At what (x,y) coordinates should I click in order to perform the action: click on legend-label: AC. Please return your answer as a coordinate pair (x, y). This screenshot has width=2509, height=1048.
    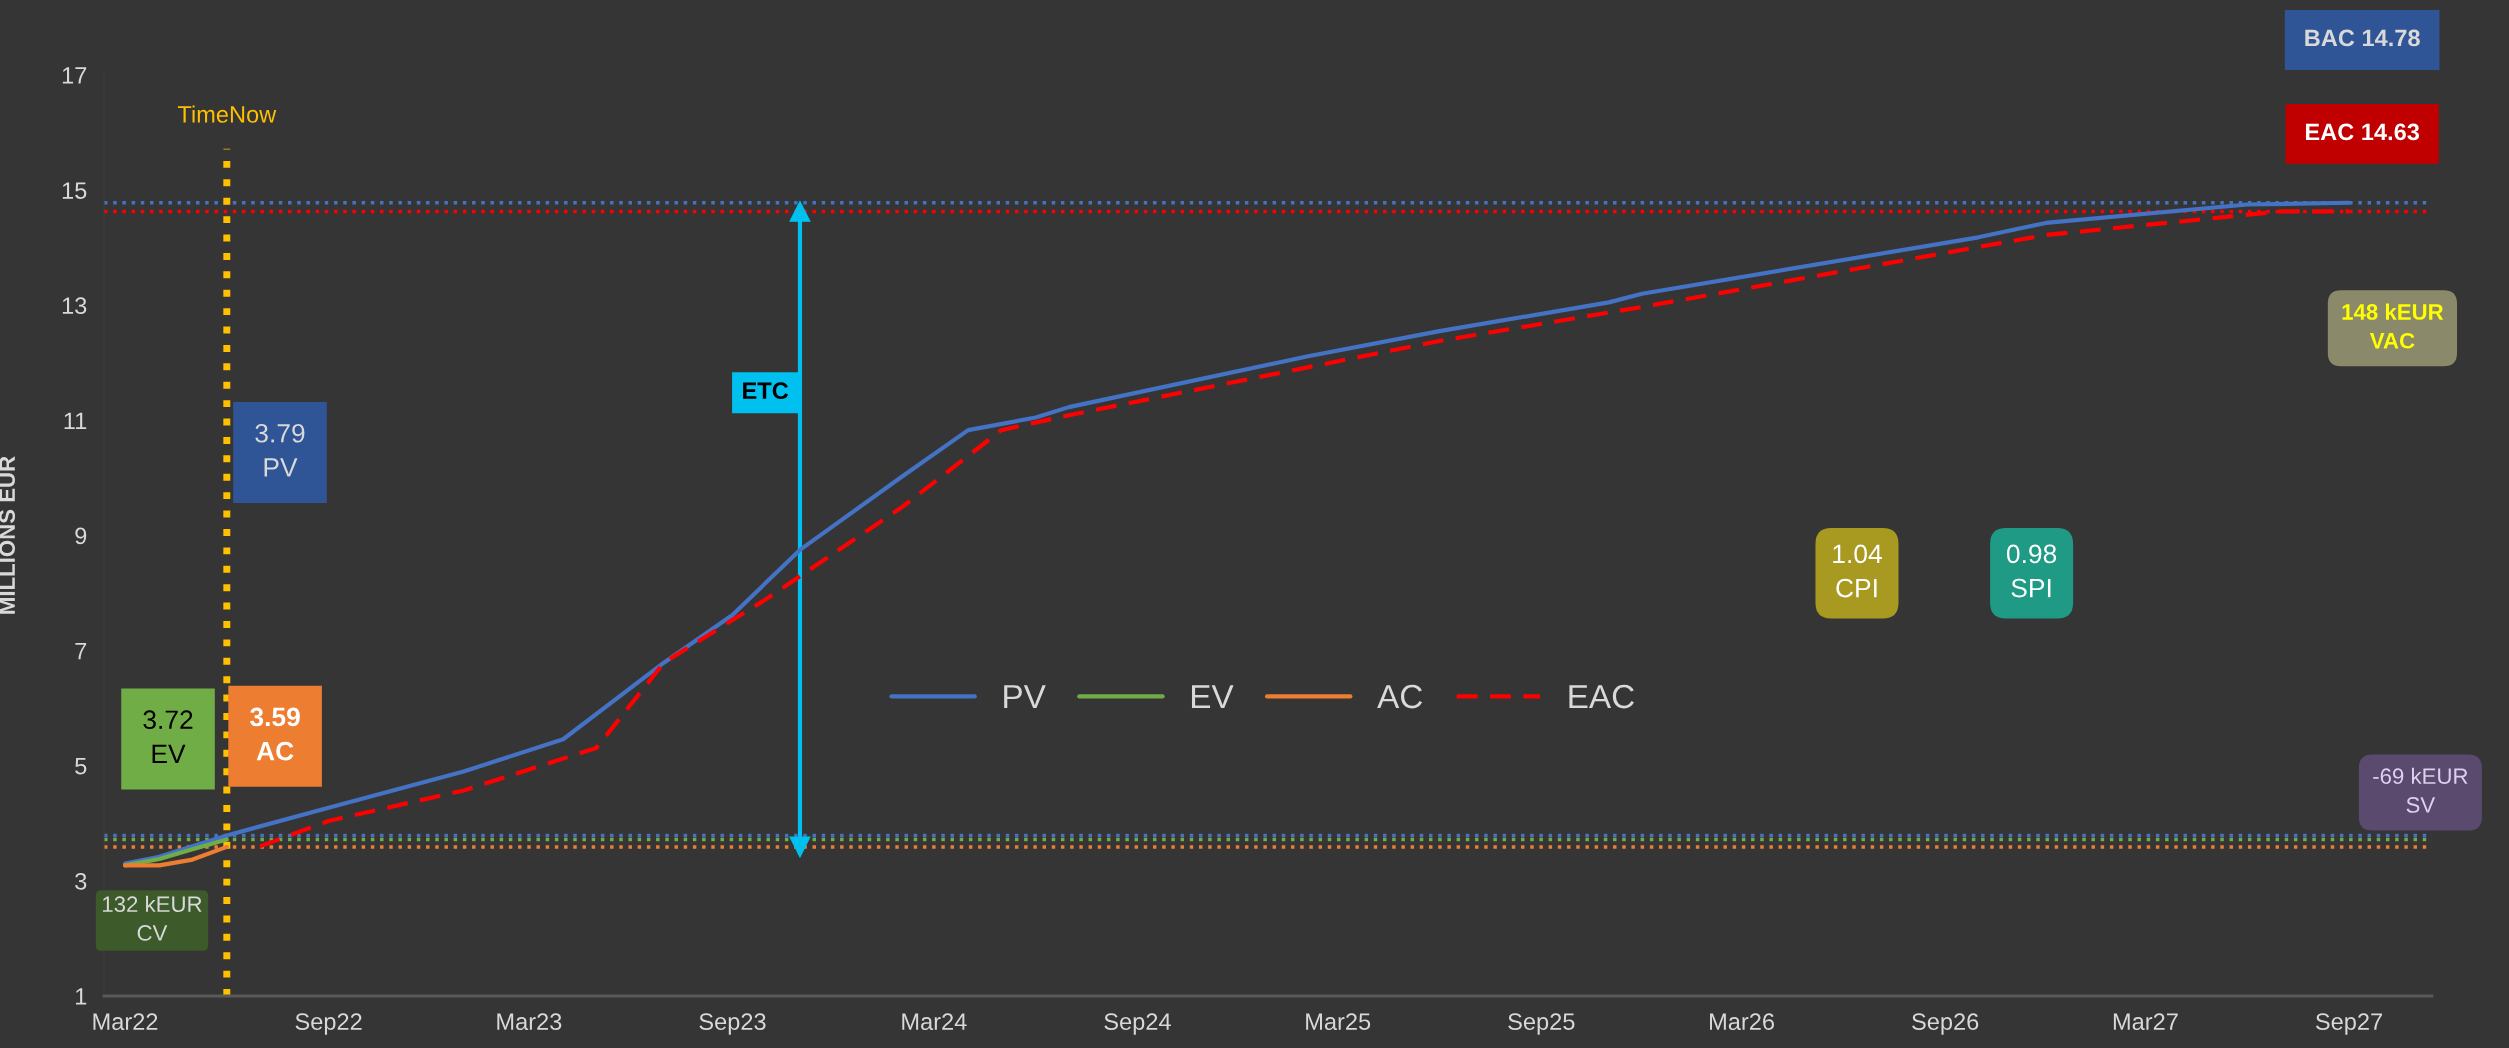
    Looking at the image, I should click on (1400, 696).